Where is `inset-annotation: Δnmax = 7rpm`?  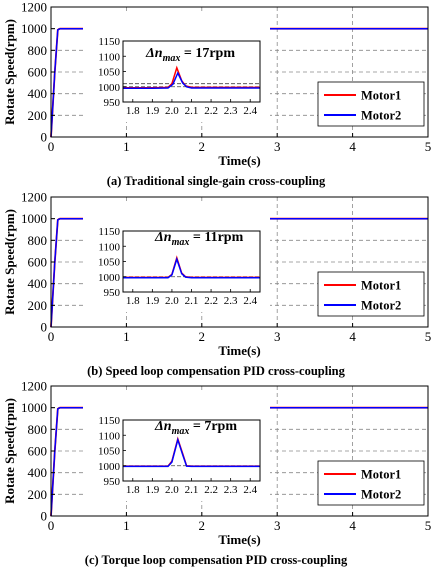
inset-annotation: Δnmax = 7rpm is located at coordinates (195, 428).